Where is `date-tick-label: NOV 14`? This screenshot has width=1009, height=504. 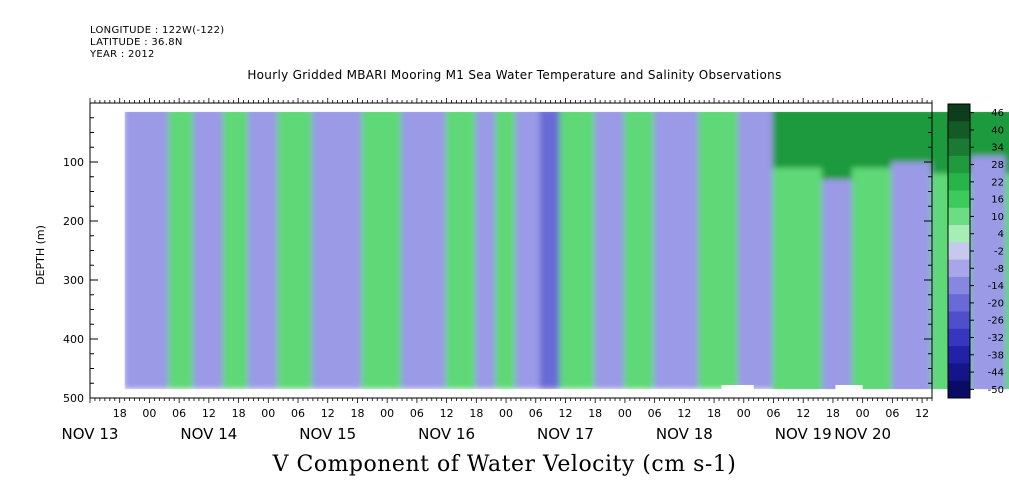
date-tick-label: NOV 14 is located at coordinates (208, 434).